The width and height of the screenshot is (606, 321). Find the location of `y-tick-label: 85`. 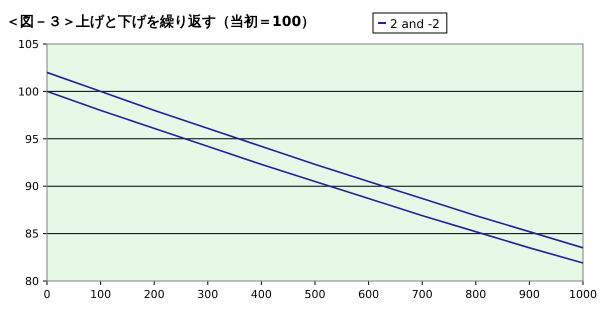

y-tick-label: 85 is located at coordinates (32, 234).